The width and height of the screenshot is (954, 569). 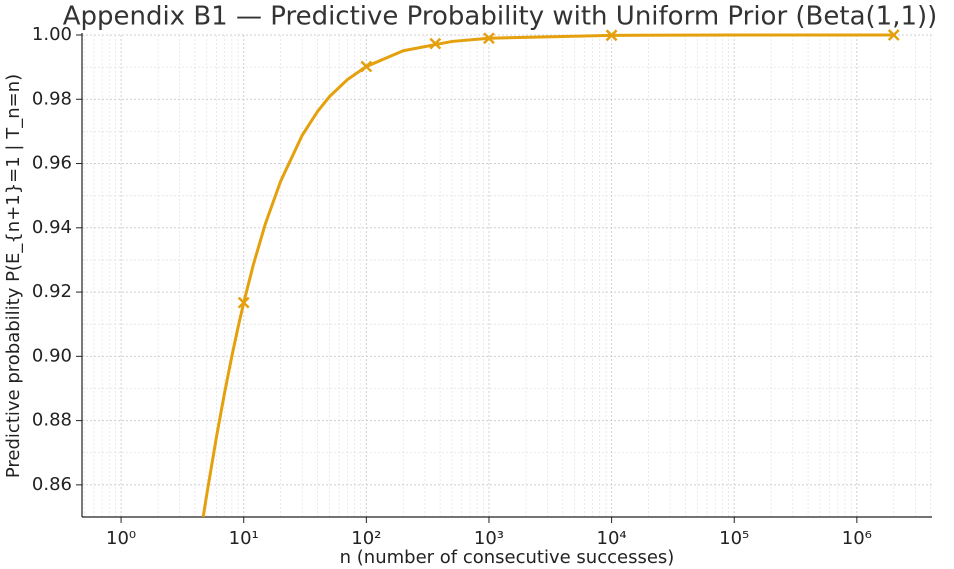 I want to click on x-tick-label: 10³, so click(x=489, y=538).